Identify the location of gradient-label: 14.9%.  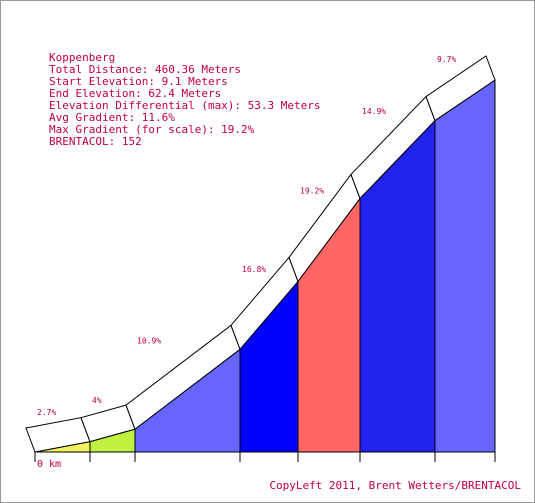
(374, 111).